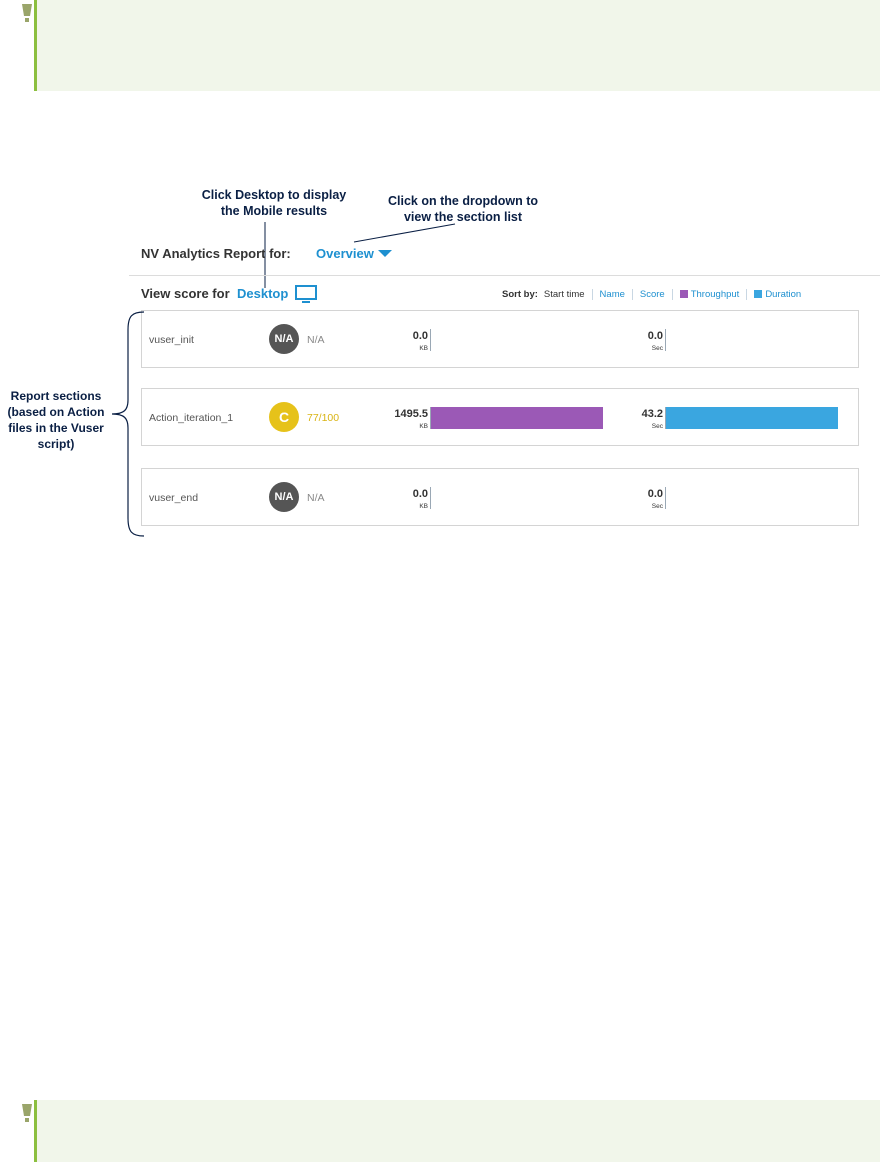  What do you see at coordinates (404, 233) in the screenshot?
I see `callout-dropdown-leader` at bounding box center [404, 233].